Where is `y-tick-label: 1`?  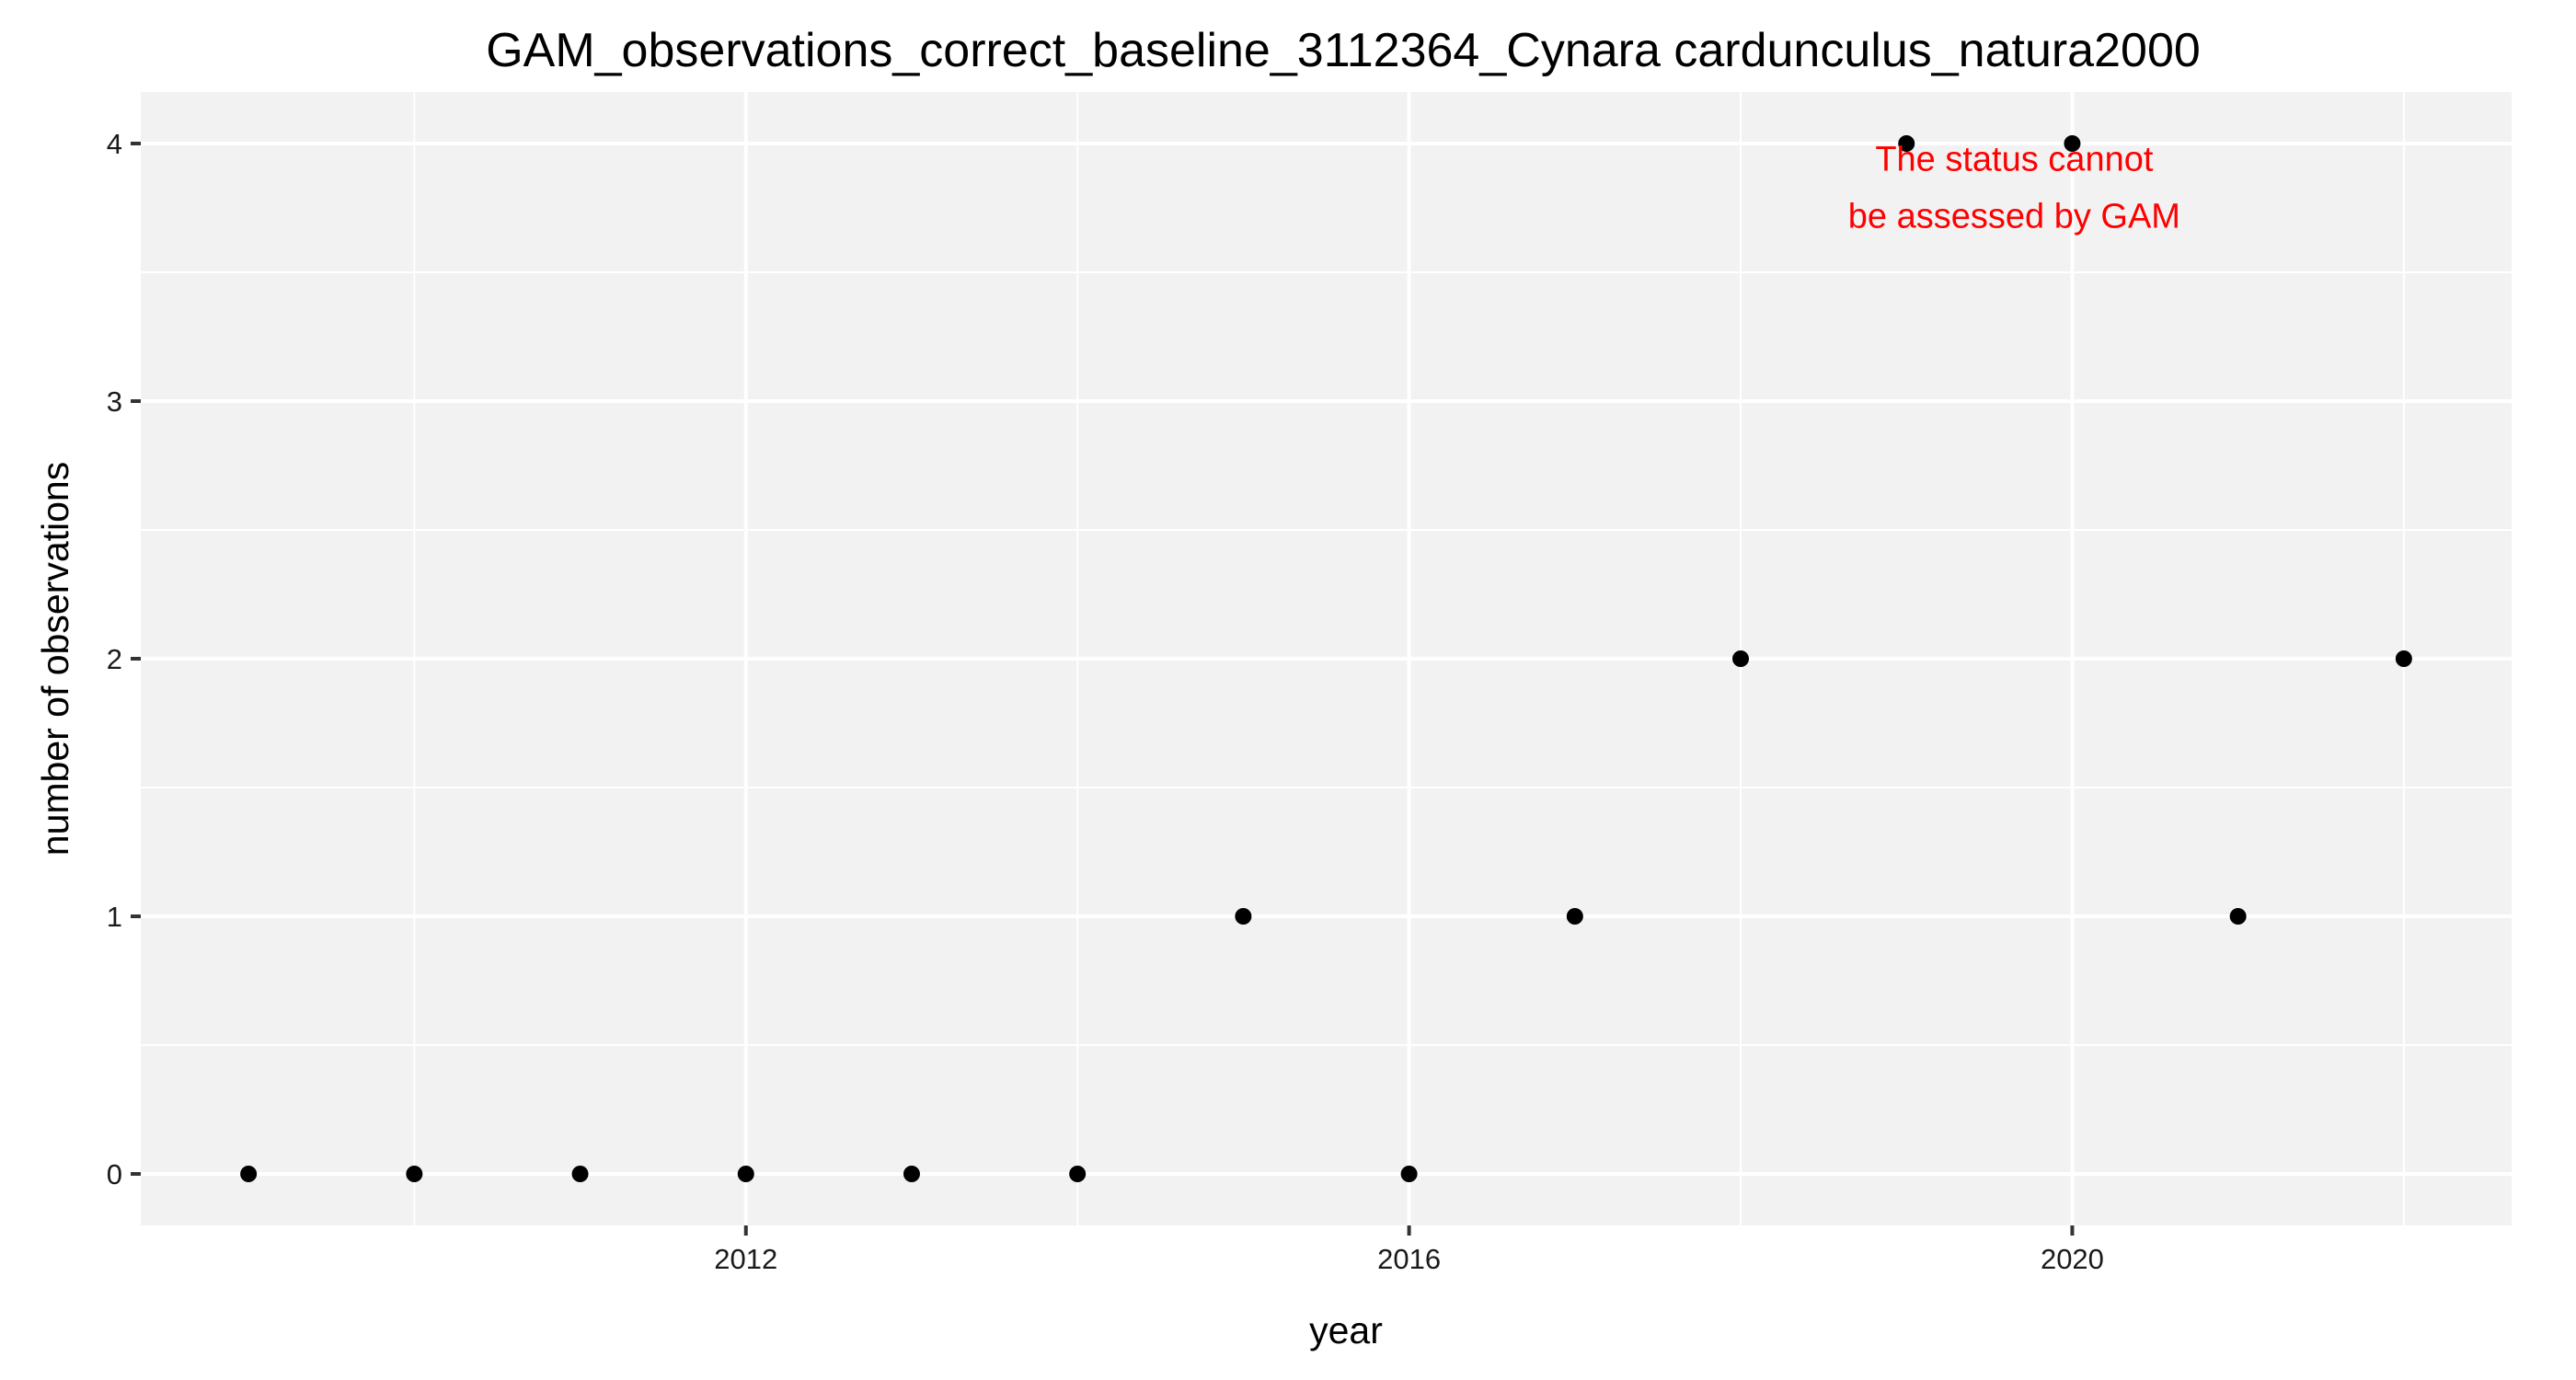 y-tick-label: 1 is located at coordinates (114, 917).